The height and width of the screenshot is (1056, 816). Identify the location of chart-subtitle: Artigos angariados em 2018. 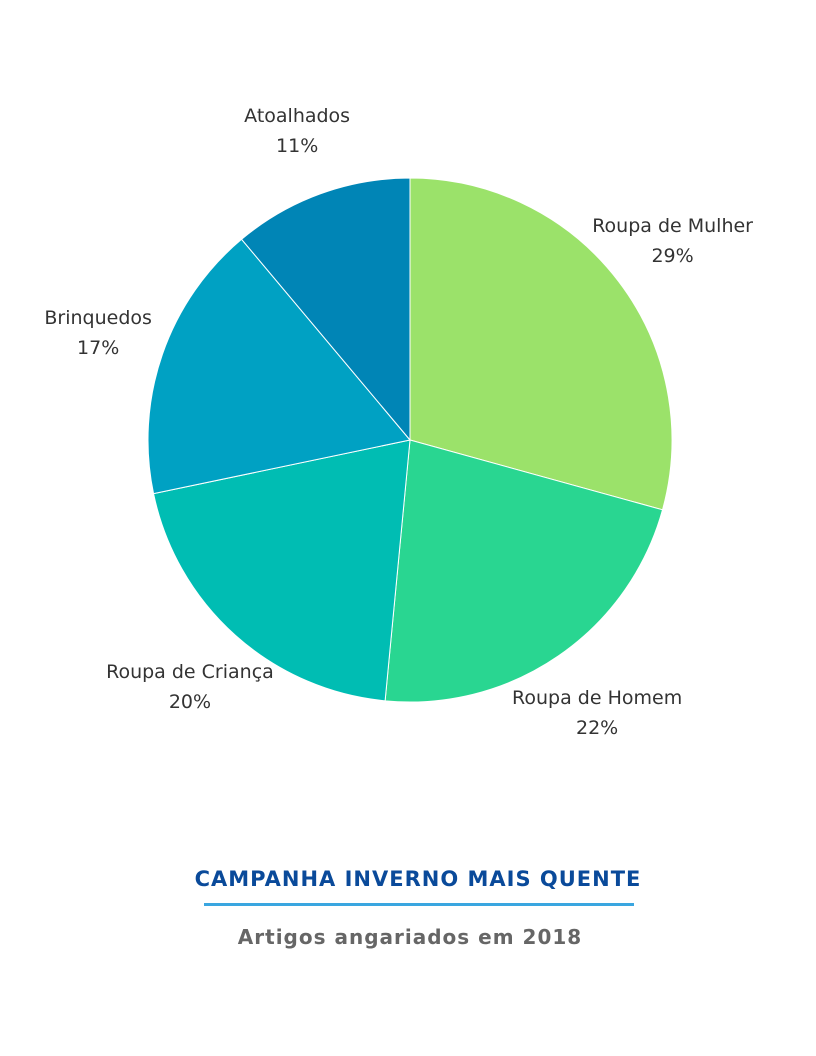
(410, 937).